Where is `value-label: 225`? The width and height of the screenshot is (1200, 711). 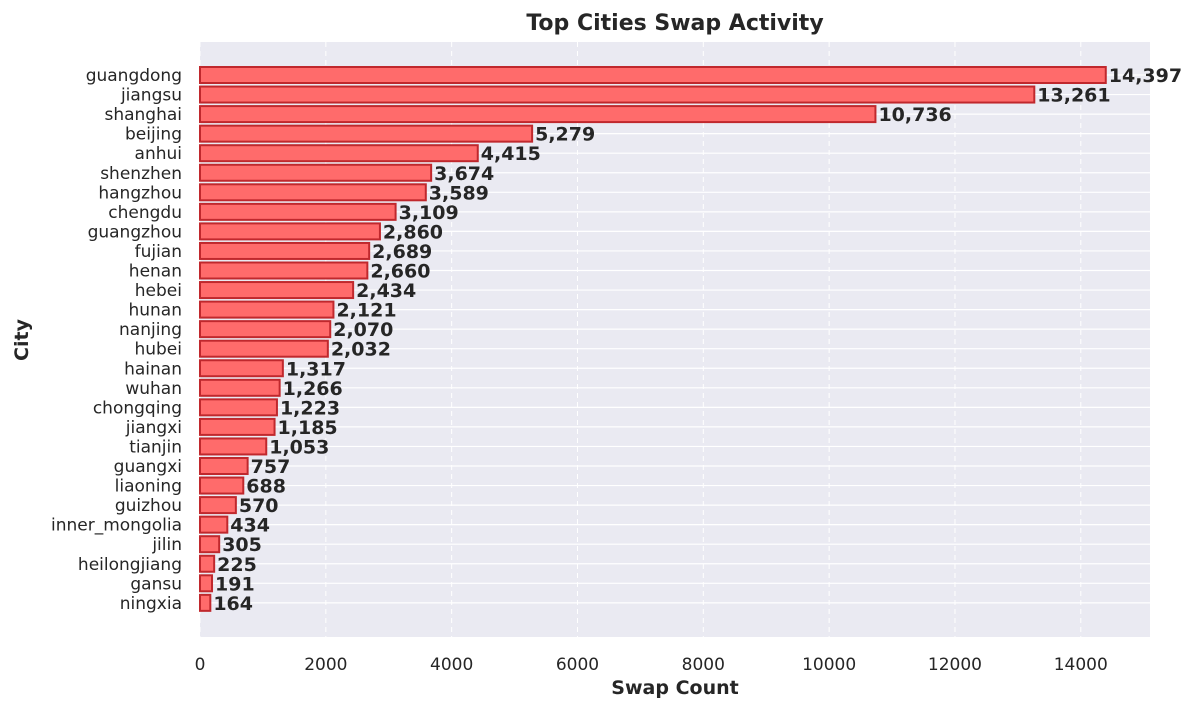
value-label: 225 is located at coordinates (237, 565).